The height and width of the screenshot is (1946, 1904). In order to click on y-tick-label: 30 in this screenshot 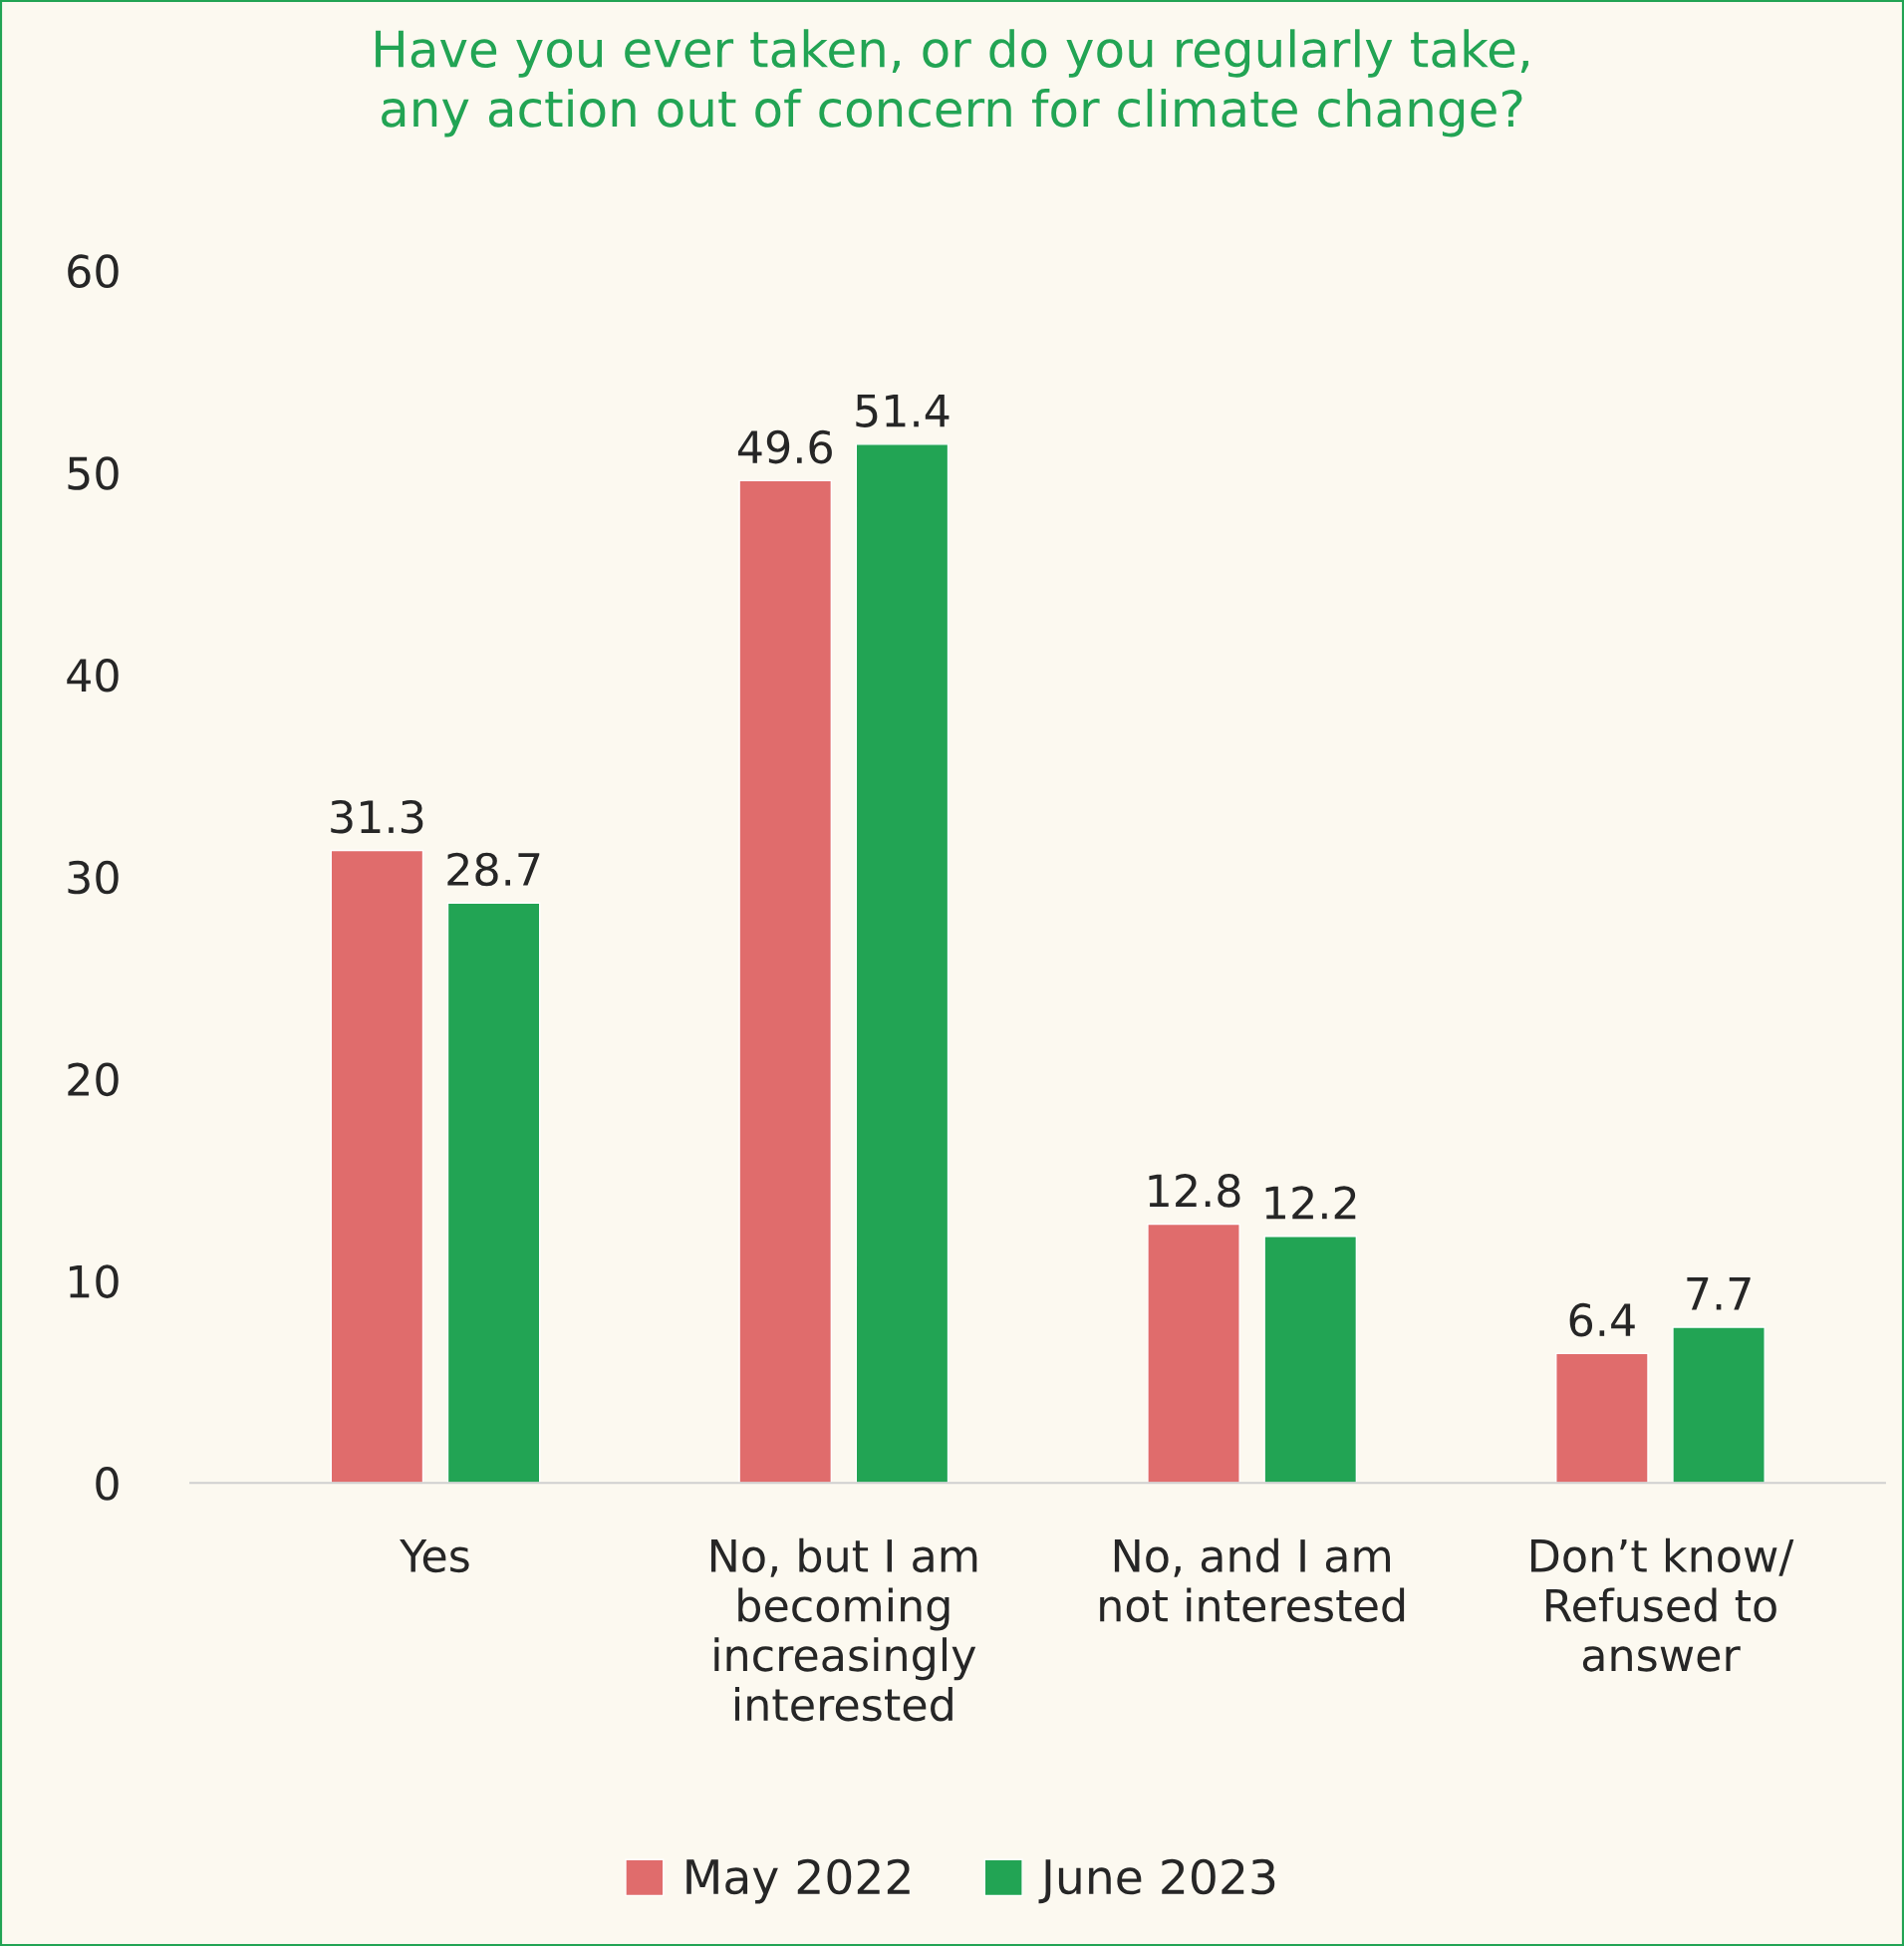, I will do `click(93, 877)`.